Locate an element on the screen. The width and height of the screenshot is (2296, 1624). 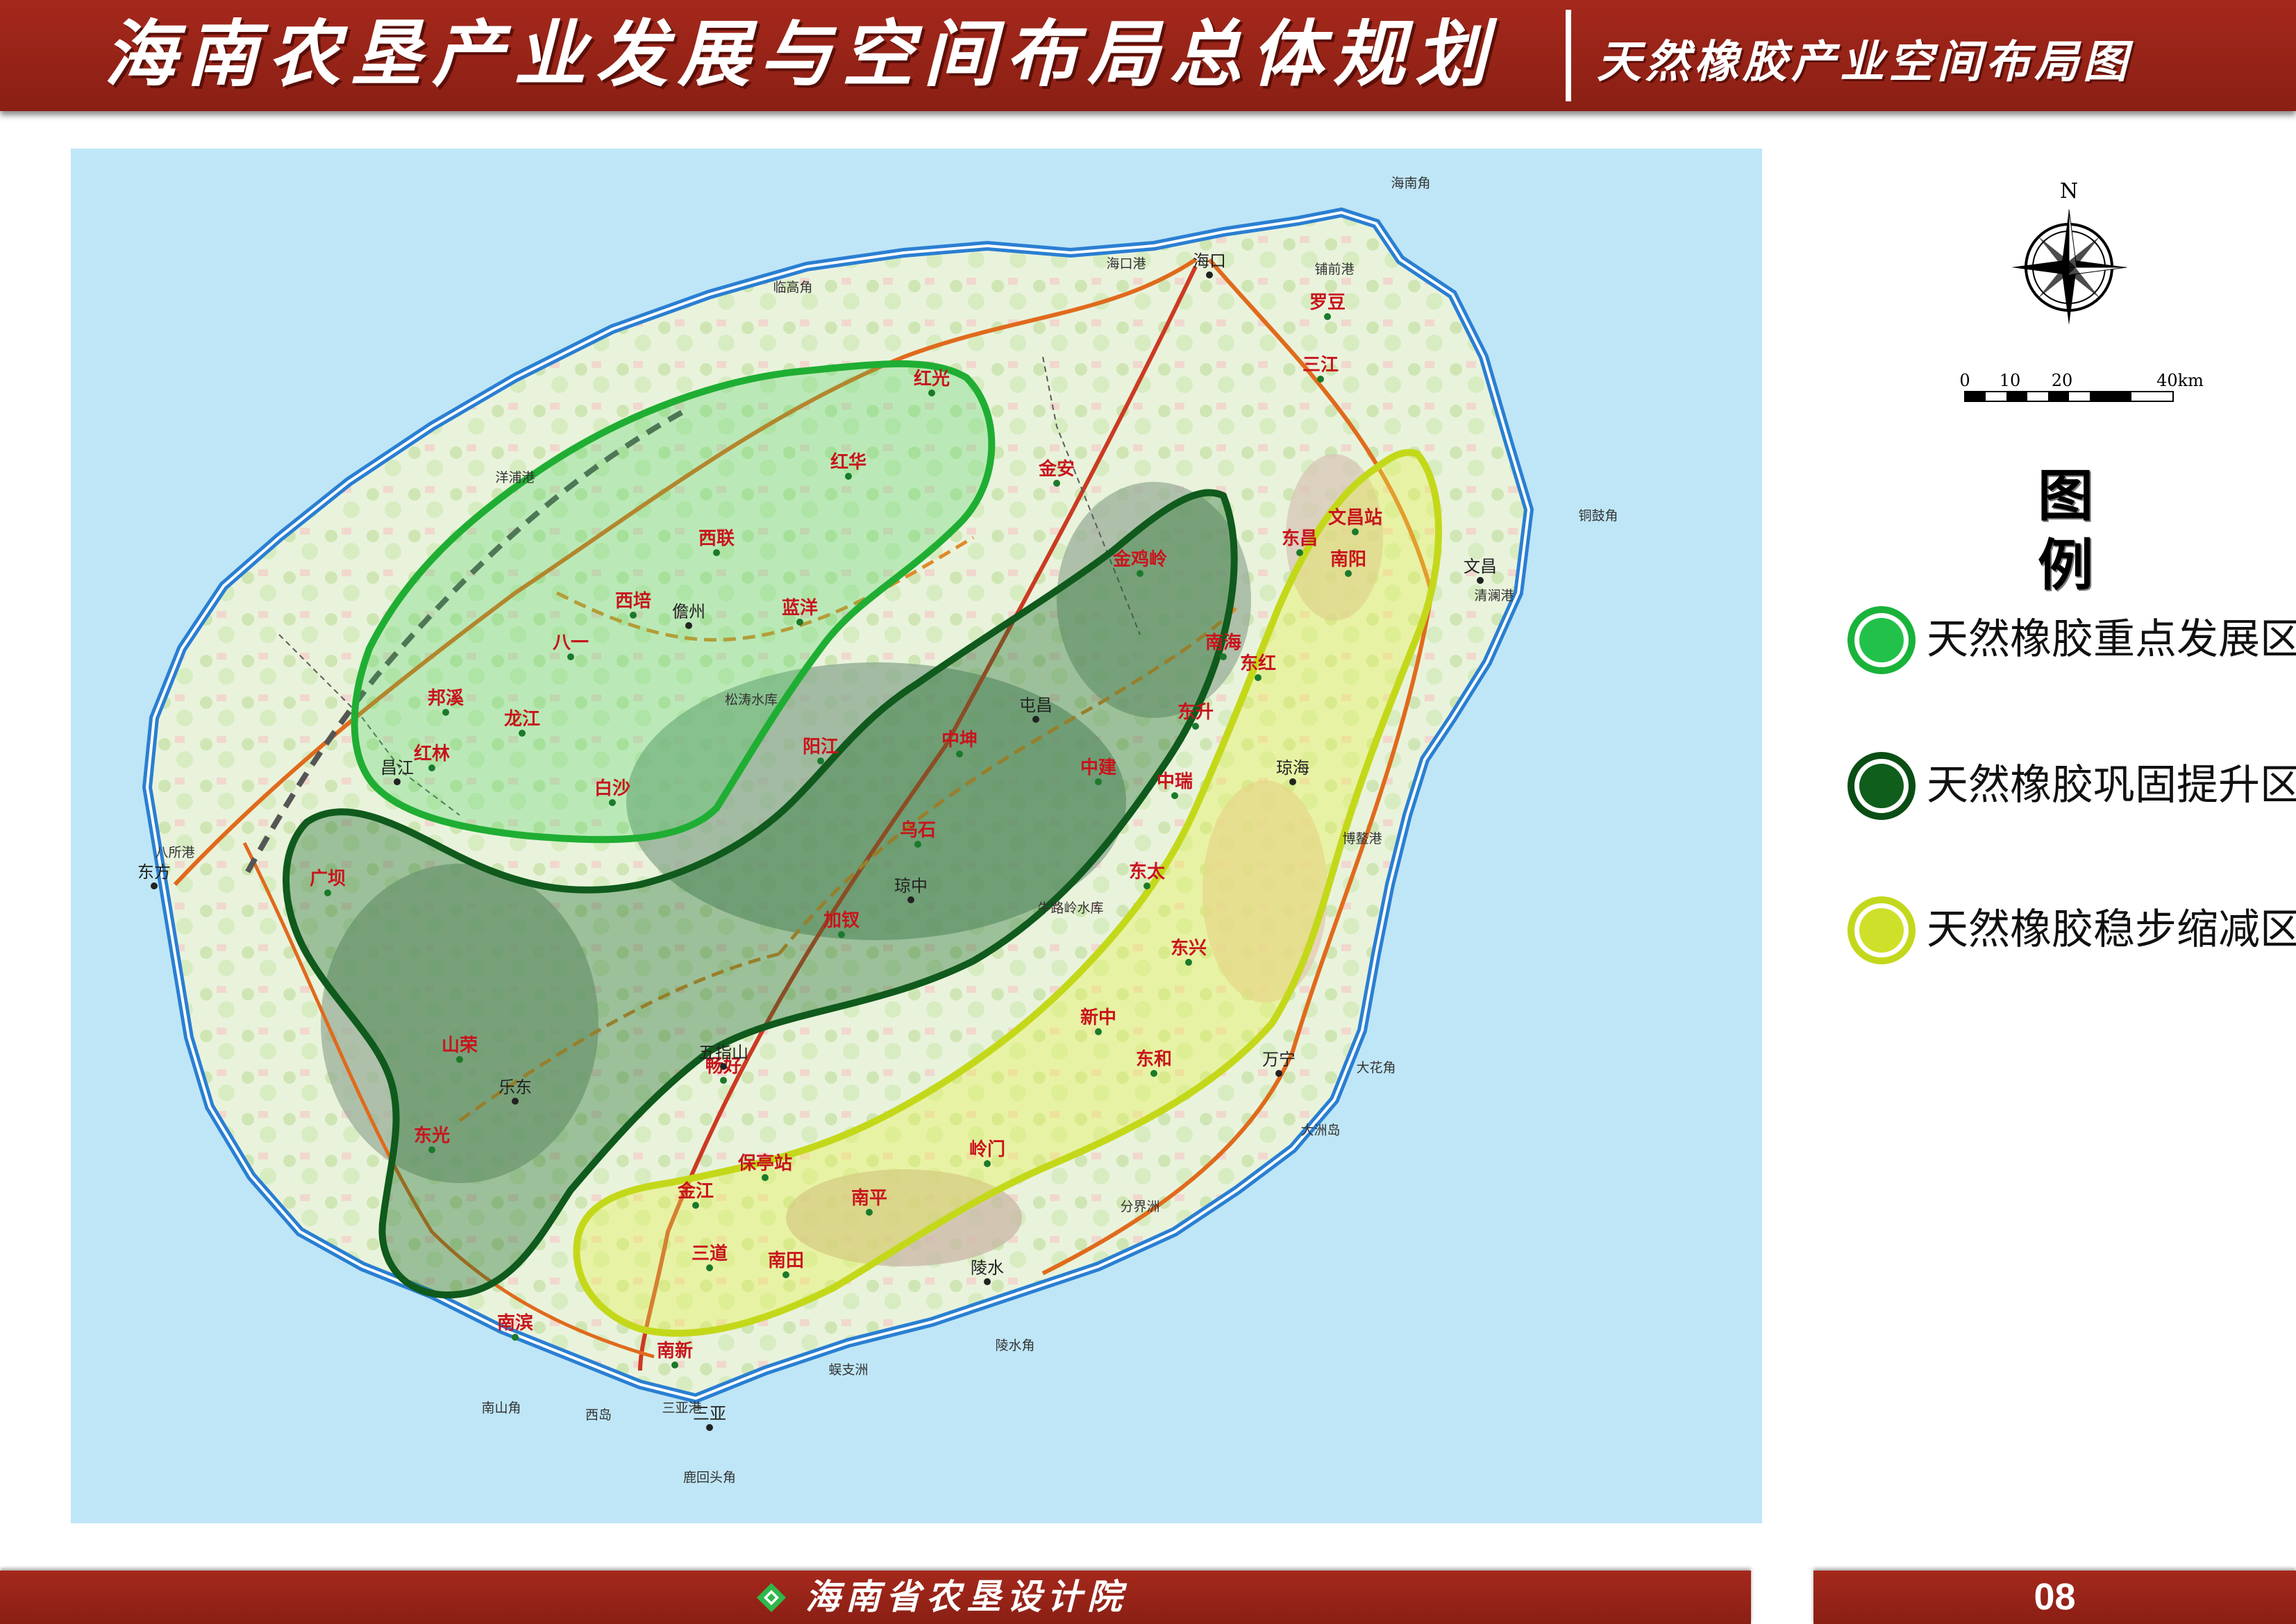
place-label-luhuitoujiao: 鹿回头角 is located at coordinates (709, 1478).